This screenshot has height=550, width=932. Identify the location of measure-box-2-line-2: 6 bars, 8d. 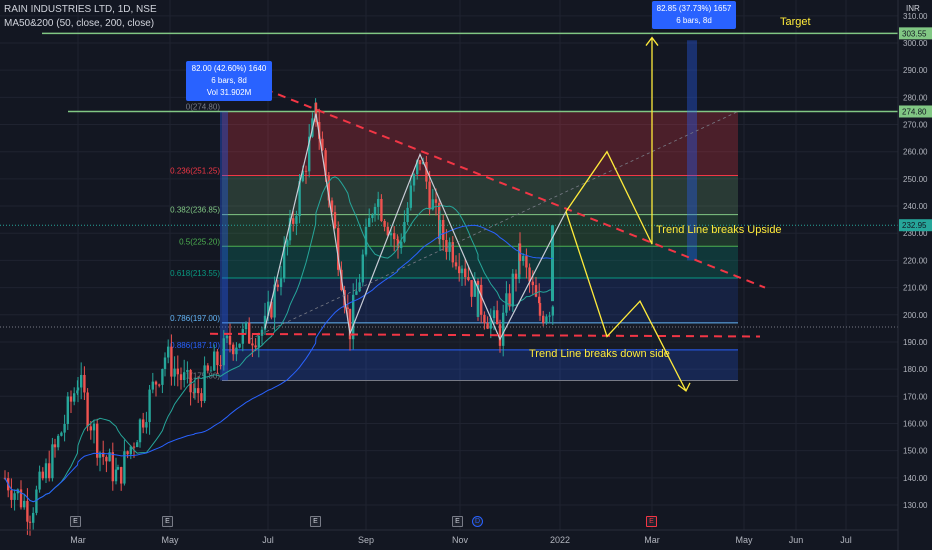
(694, 20).